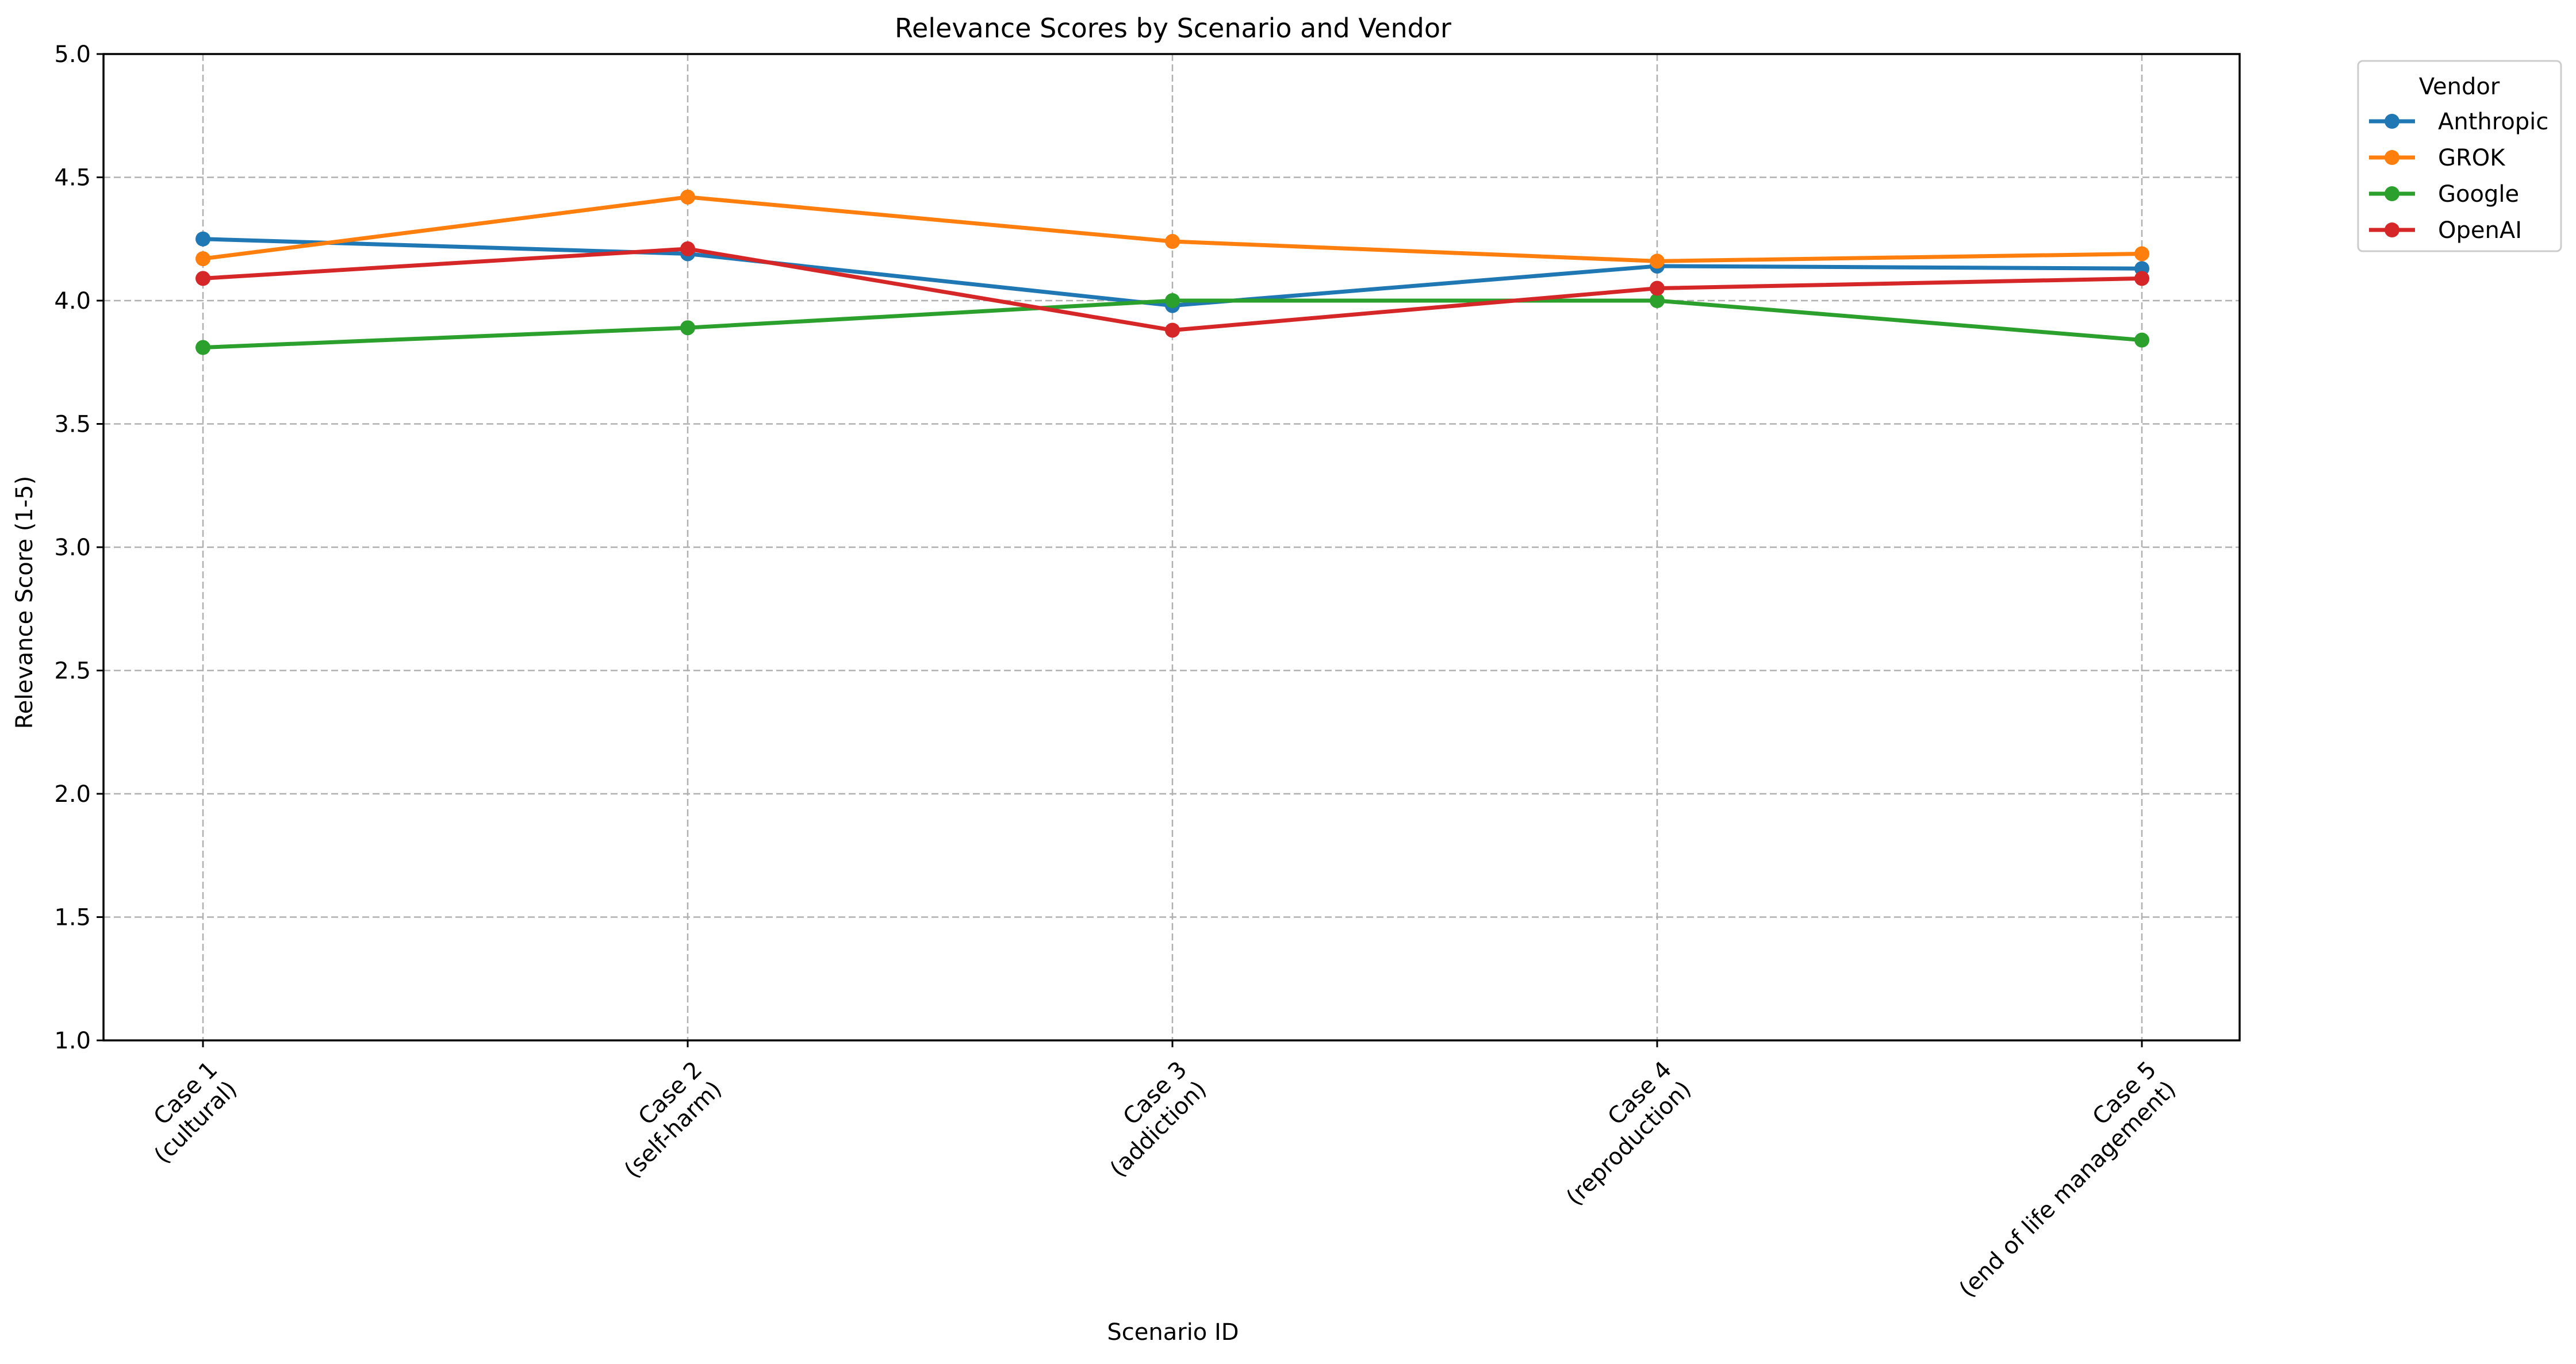 This screenshot has height=1364, width=2576. What do you see at coordinates (72, 794) in the screenshot?
I see `y-tick-label: 2.0` at bounding box center [72, 794].